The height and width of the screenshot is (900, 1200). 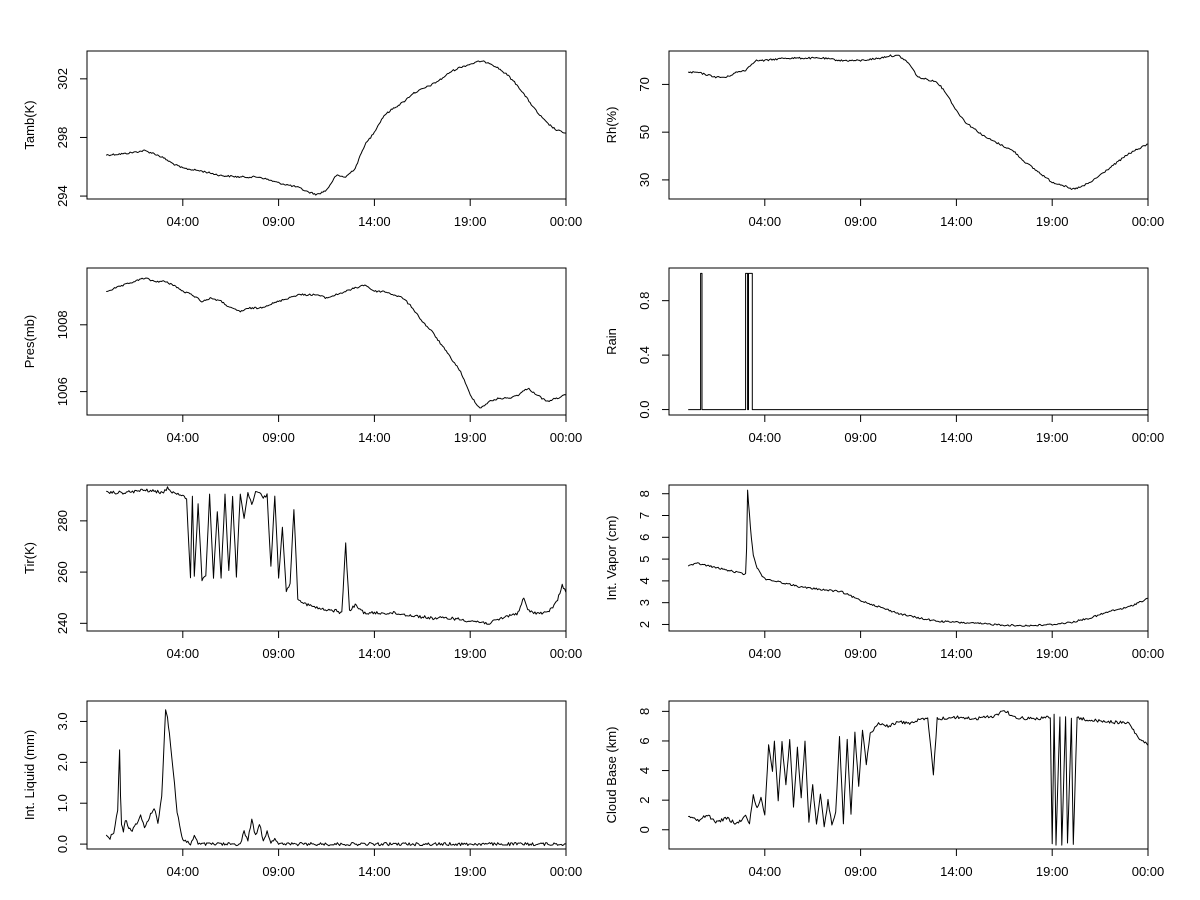 I want to click on y-tick-label: 240, so click(x=62, y=623).